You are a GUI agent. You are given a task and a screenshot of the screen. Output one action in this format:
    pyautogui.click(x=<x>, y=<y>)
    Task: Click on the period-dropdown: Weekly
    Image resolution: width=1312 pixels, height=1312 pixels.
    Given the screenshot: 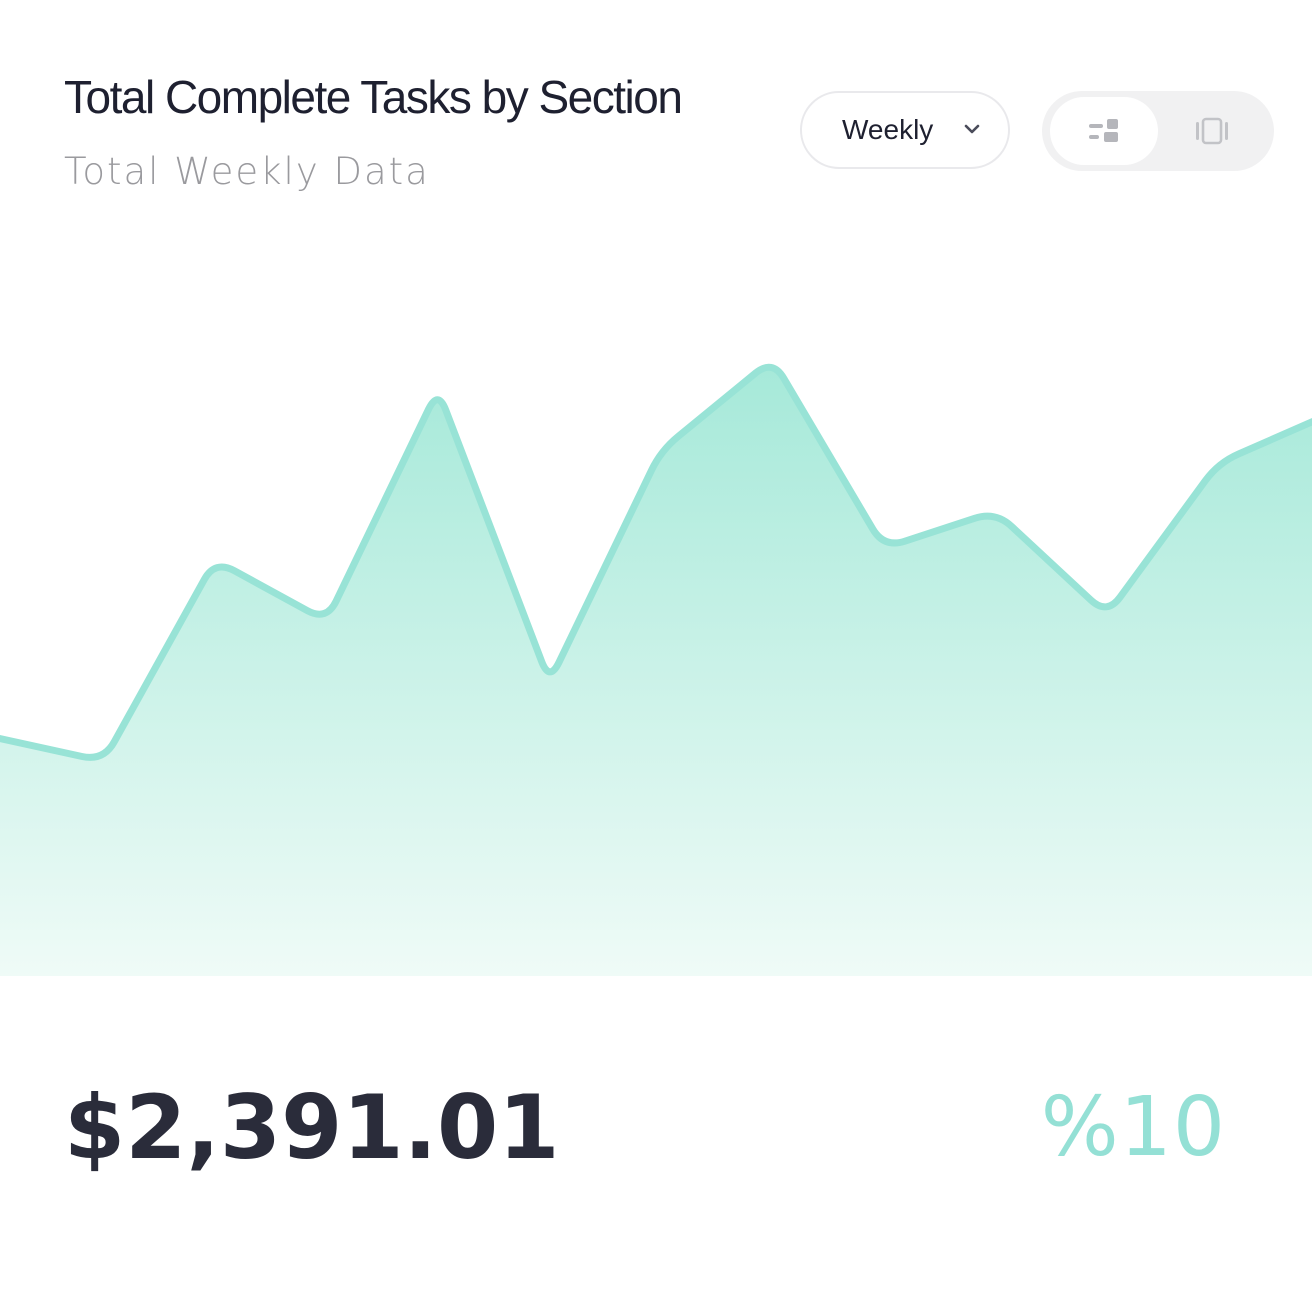 What is the action you would take?
    pyautogui.click(x=905, y=130)
    